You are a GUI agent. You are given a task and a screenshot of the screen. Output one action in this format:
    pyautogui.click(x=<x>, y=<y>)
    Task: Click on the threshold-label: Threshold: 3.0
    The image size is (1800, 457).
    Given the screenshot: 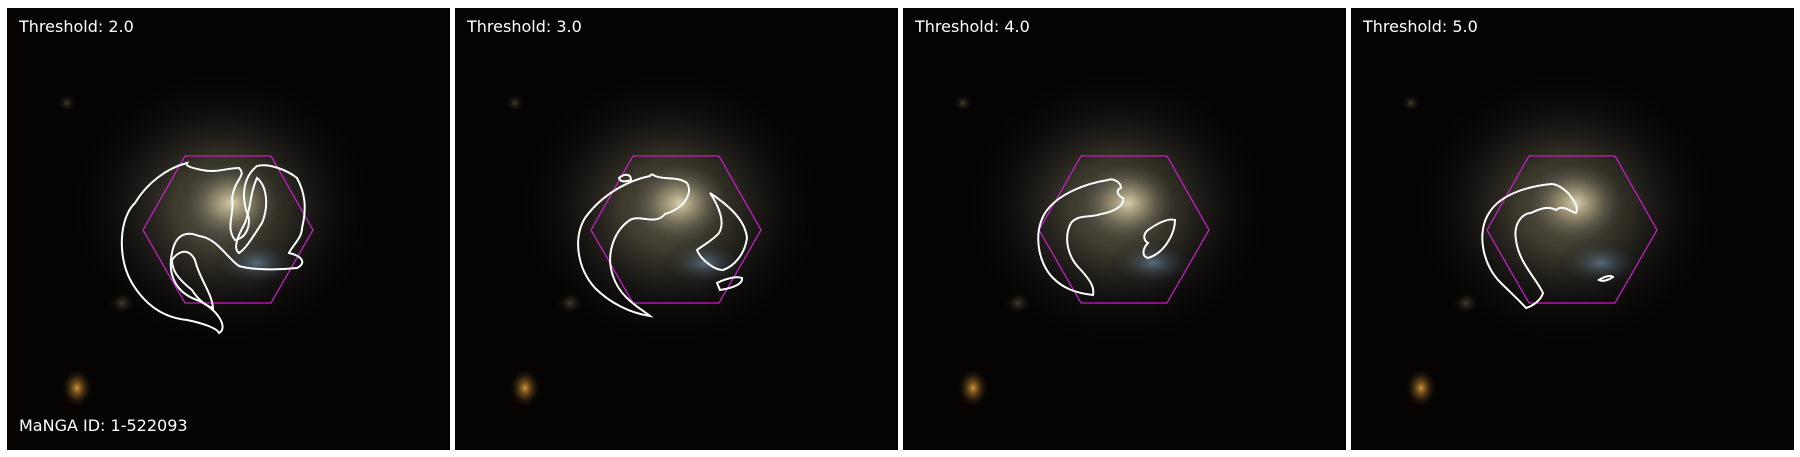 What is the action you would take?
    pyautogui.click(x=524, y=26)
    